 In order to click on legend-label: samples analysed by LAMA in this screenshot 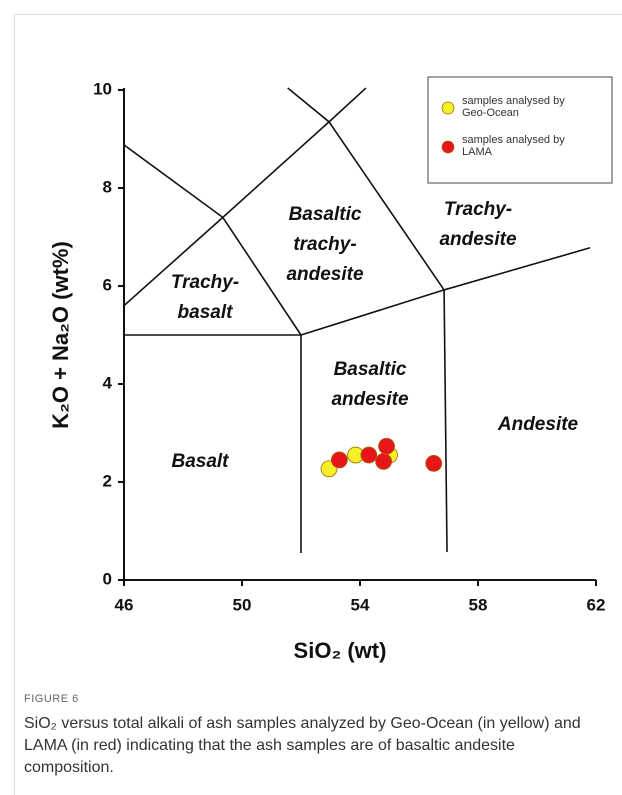, I will do `click(513, 146)`.